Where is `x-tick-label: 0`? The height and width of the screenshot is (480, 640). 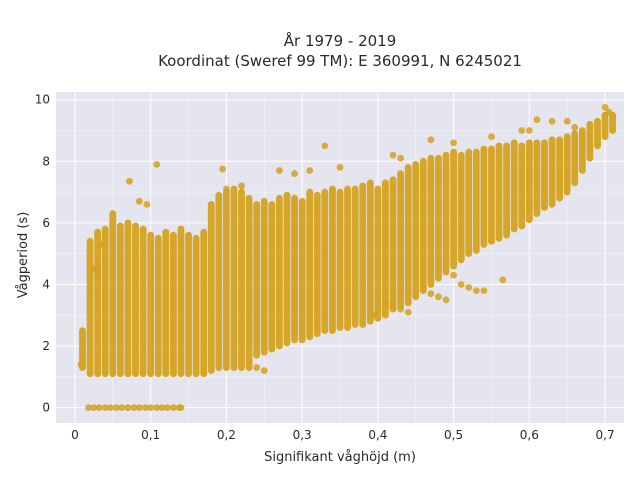
x-tick-label: 0 is located at coordinates (75, 435).